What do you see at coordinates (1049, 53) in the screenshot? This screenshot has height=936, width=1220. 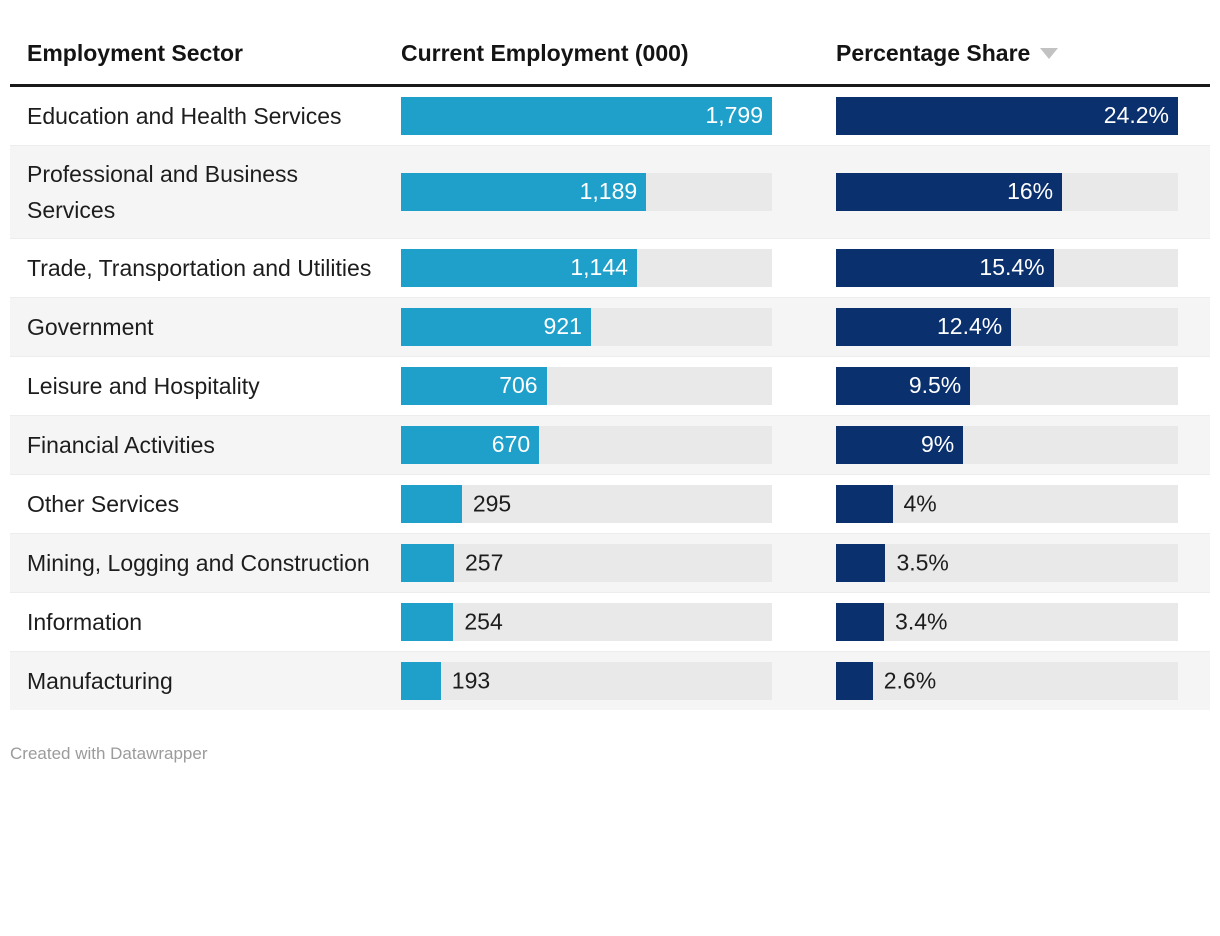 I see `sort-descending-icon` at bounding box center [1049, 53].